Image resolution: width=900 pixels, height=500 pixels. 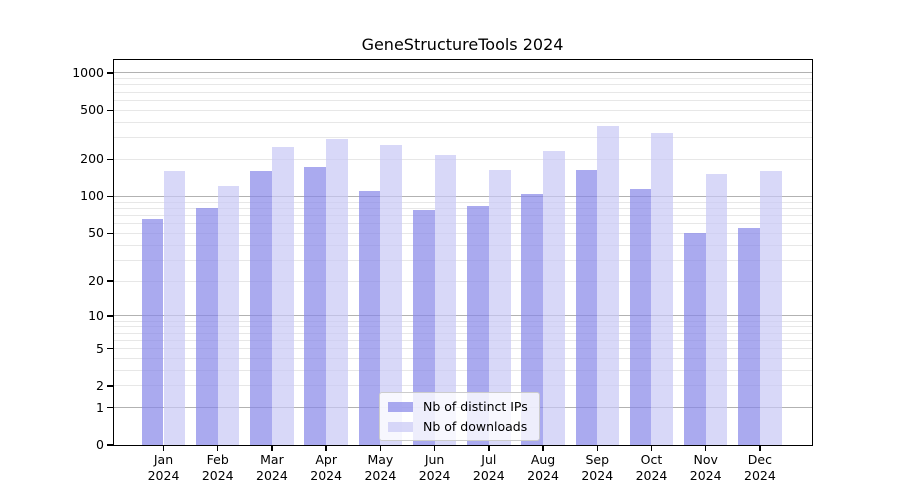 What do you see at coordinates (326, 459) in the screenshot?
I see `month-label: Apr` at bounding box center [326, 459].